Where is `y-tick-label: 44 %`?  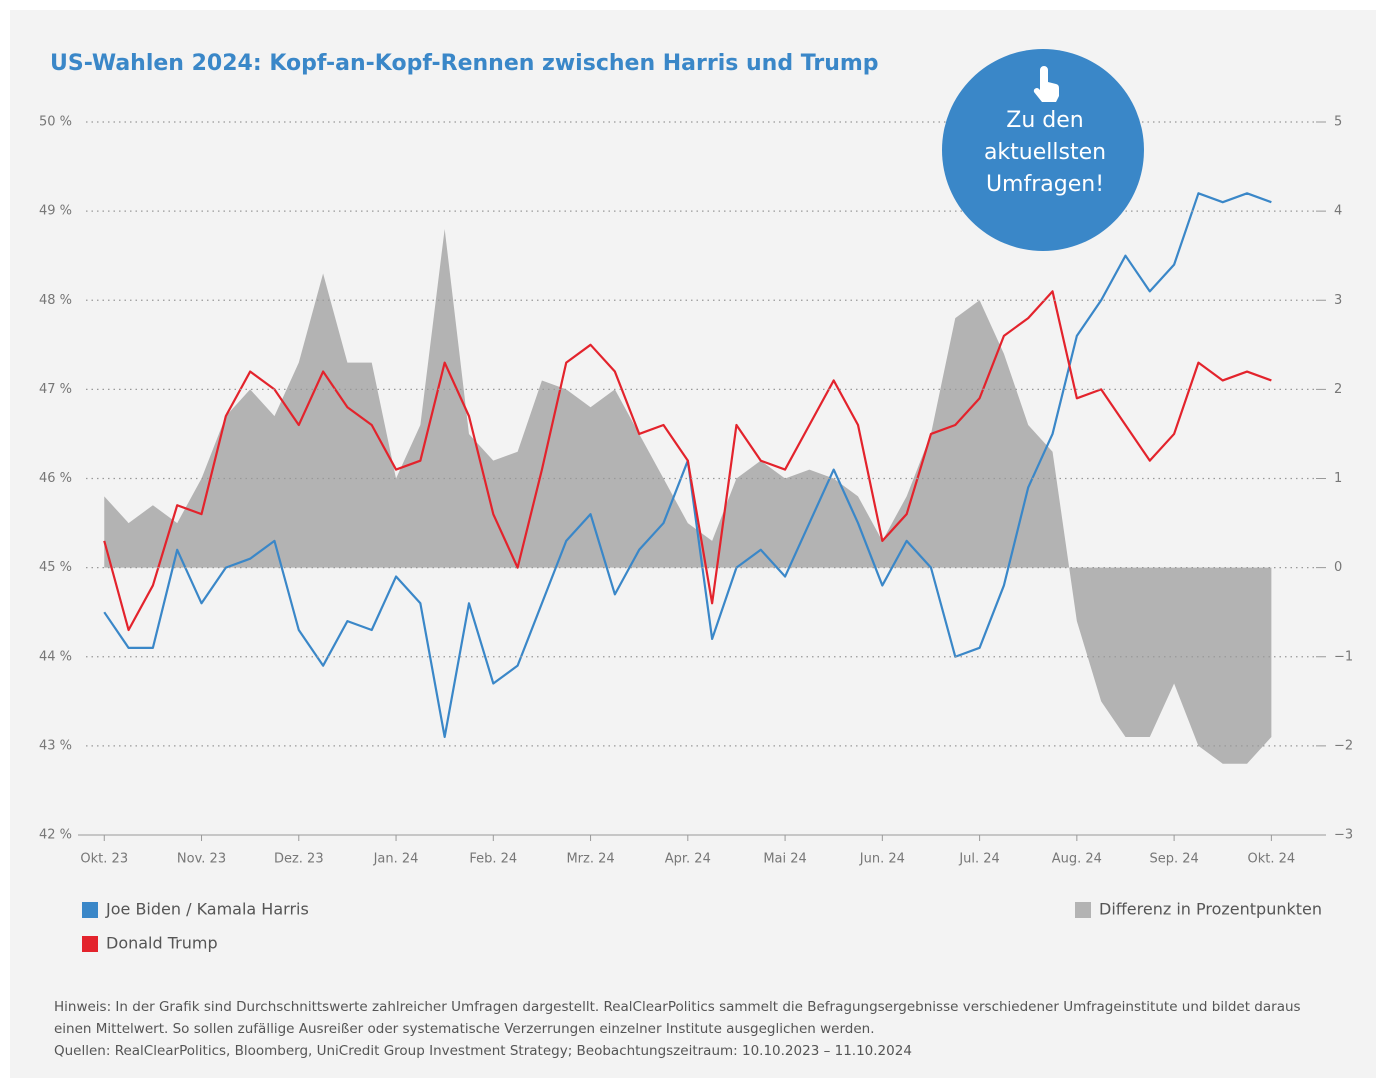
y-tick-label: 44 % is located at coordinates (55, 656).